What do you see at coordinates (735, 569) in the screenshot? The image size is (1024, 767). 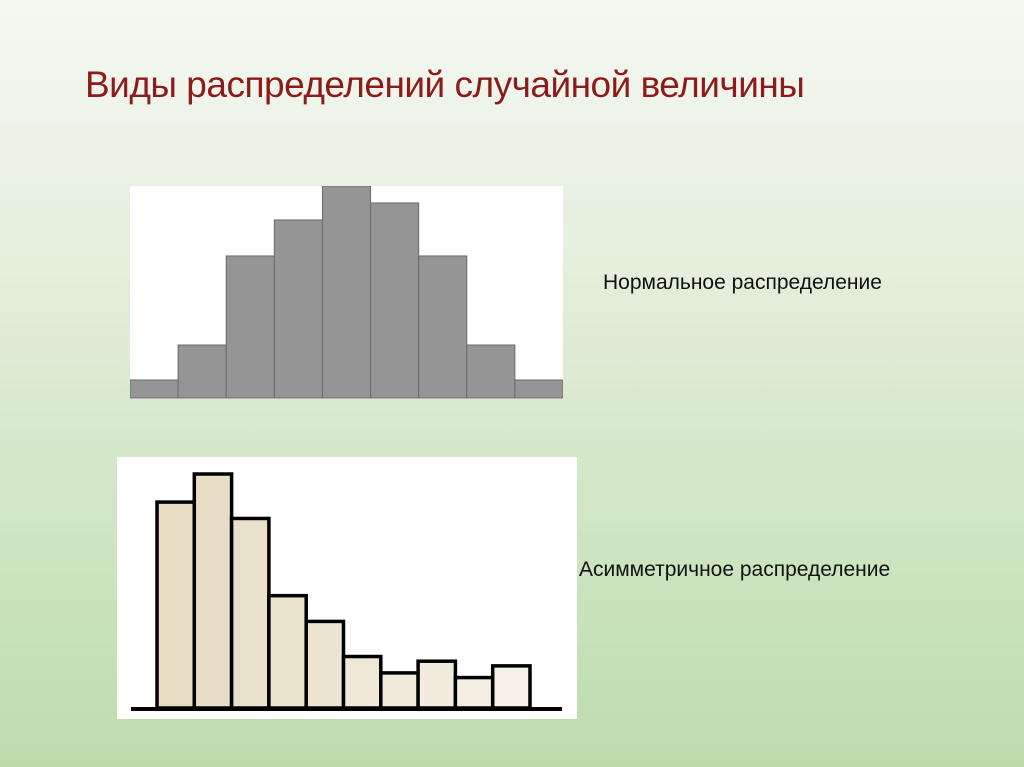 I see `skewed-distribution-label: Асимметричное распределение` at bounding box center [735, 569].